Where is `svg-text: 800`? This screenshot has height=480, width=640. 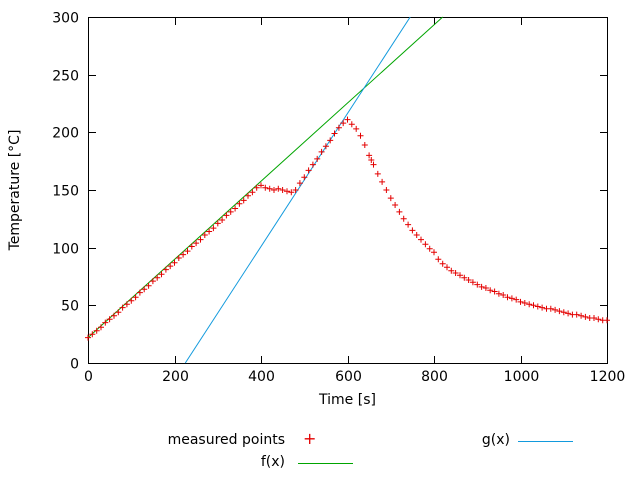
svg-text: 800 is located at coordinates (434, 377).